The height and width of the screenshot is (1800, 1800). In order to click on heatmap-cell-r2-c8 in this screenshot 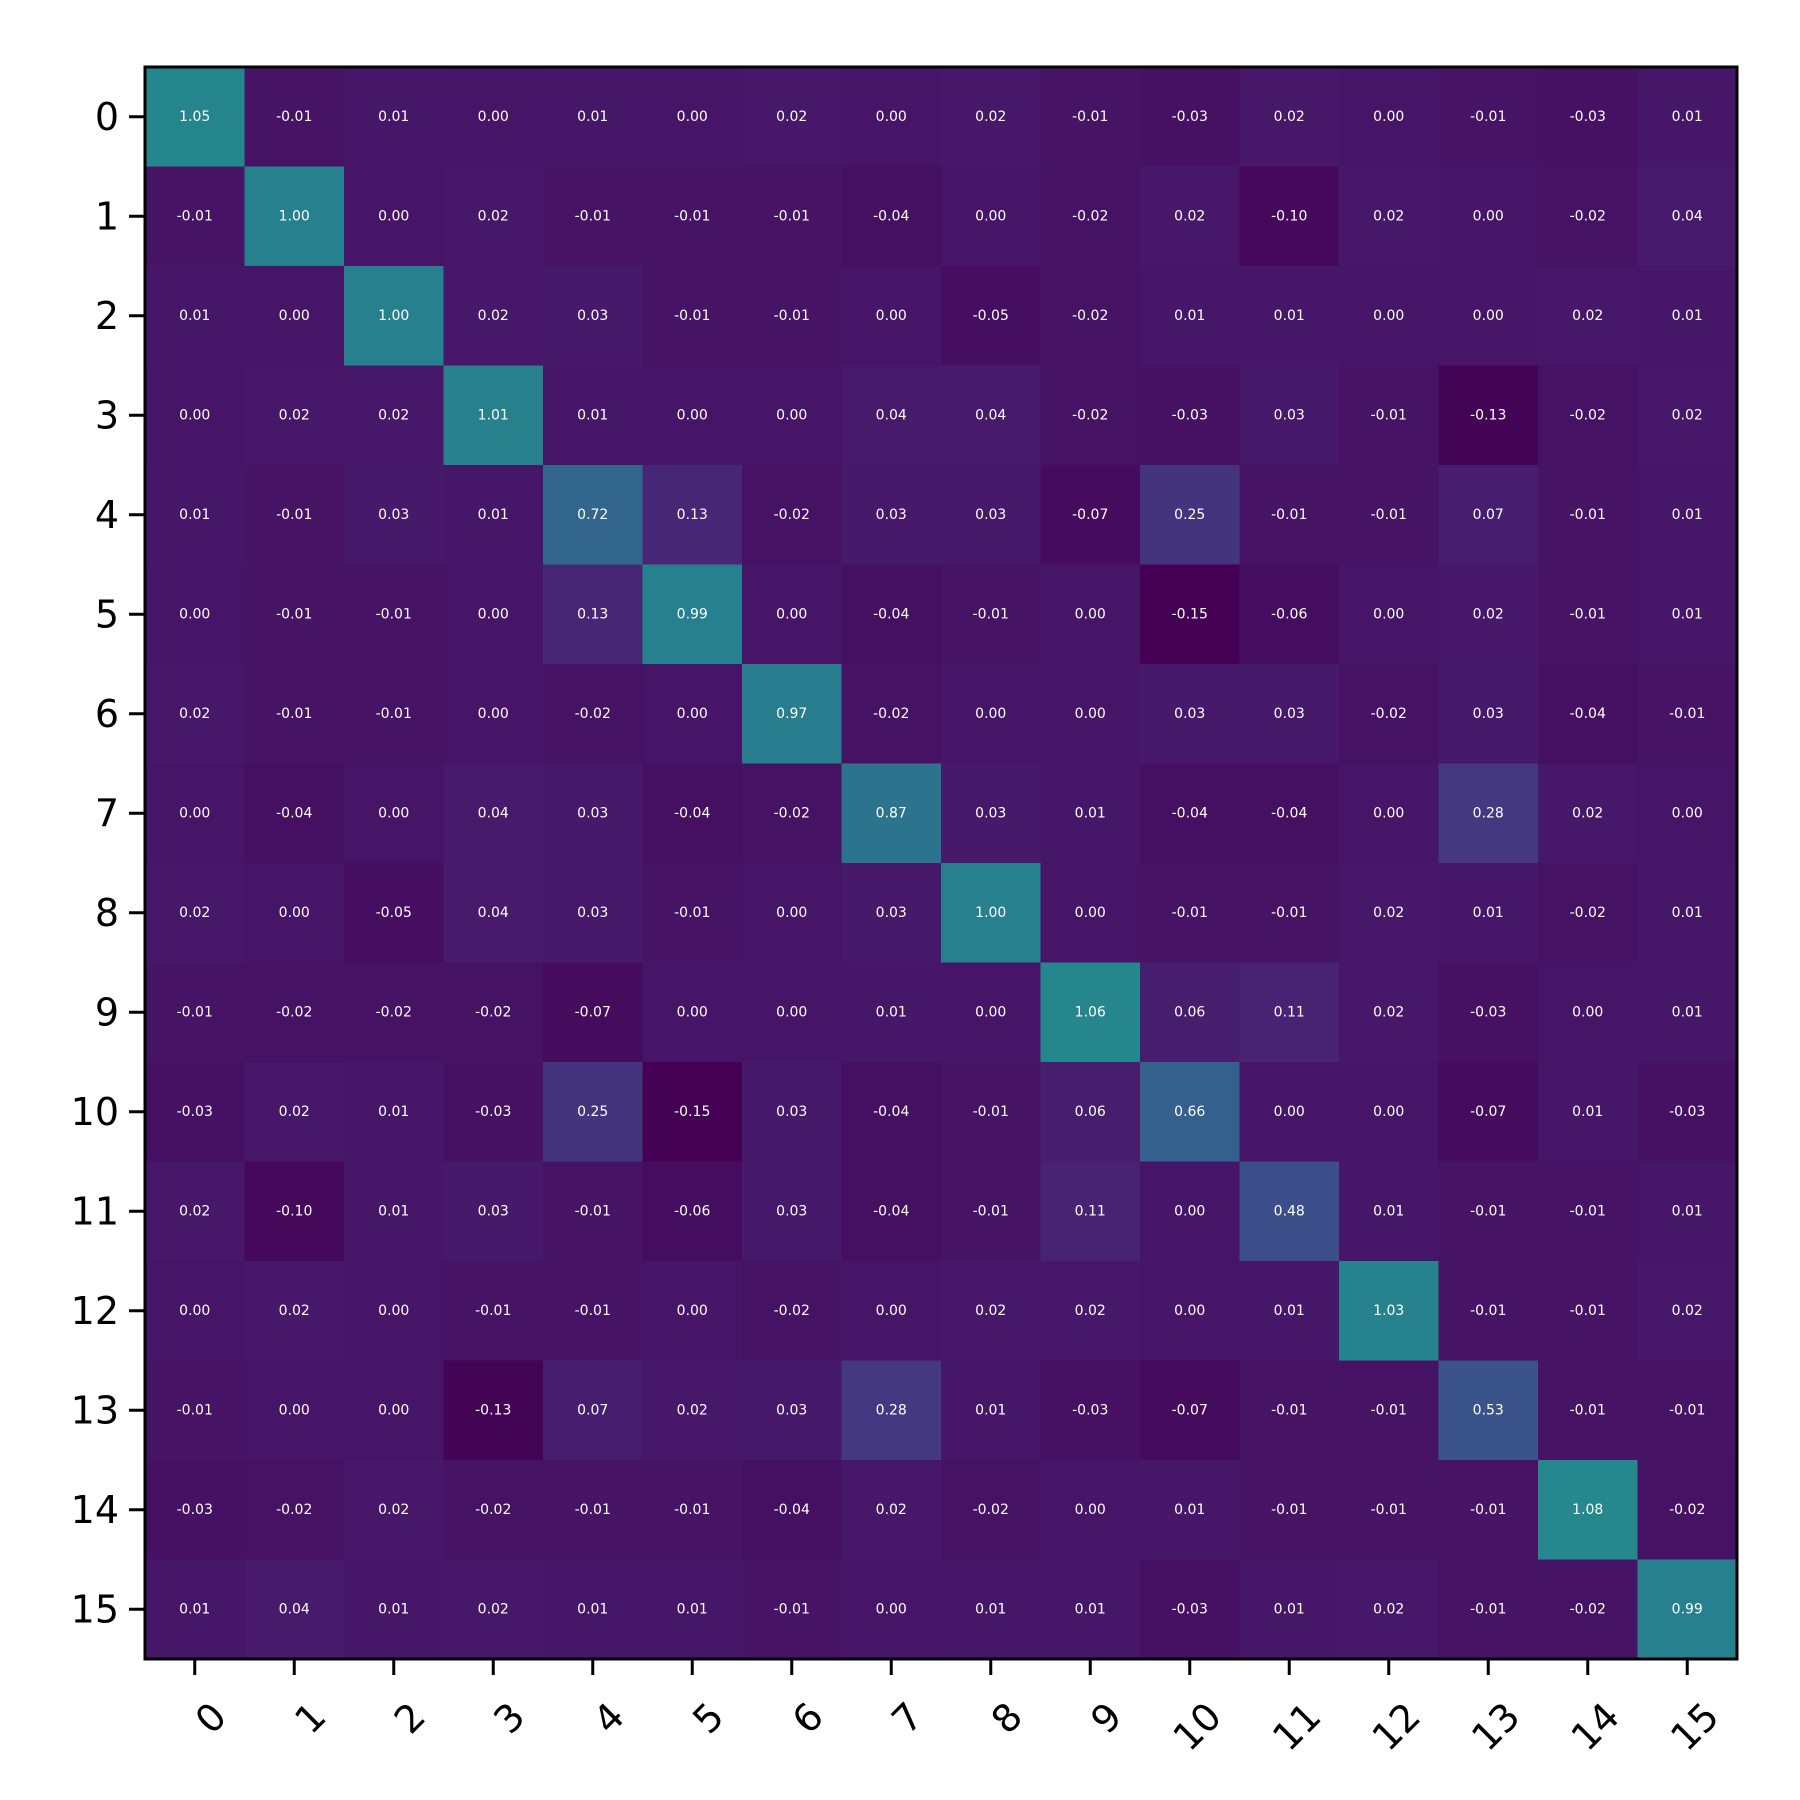, I will do `click(991, 316)`.